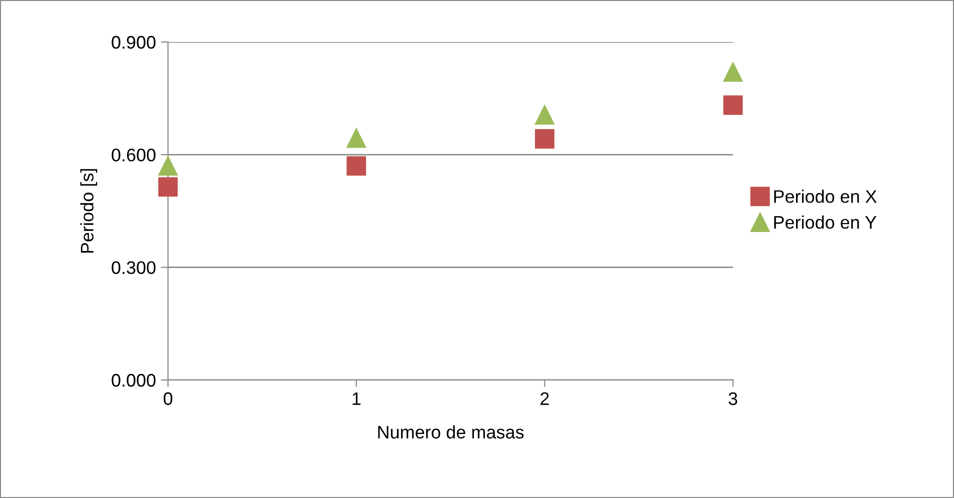 This screenshot has height=498, width=954. What do you see at coordinates (134, 267) in the screenshot?
I see `y-tick-label: 0.300` at bounding box center [134, 267].